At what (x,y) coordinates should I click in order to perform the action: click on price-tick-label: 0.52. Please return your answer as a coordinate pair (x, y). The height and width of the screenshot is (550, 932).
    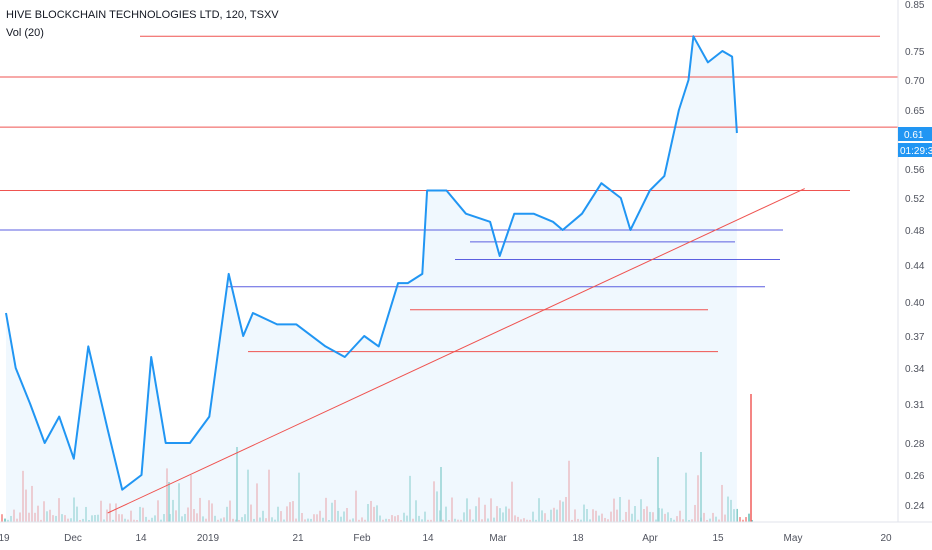
    Looking at the image, I should click on (915, 199).